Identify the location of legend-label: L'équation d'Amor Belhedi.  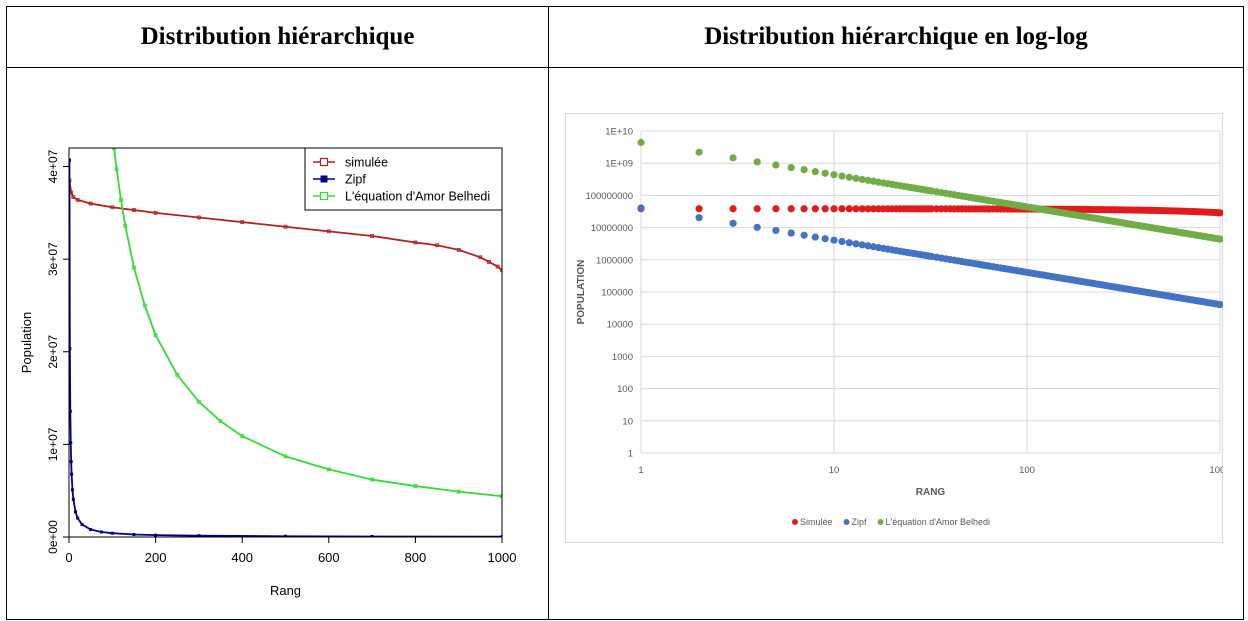
(417, 197).